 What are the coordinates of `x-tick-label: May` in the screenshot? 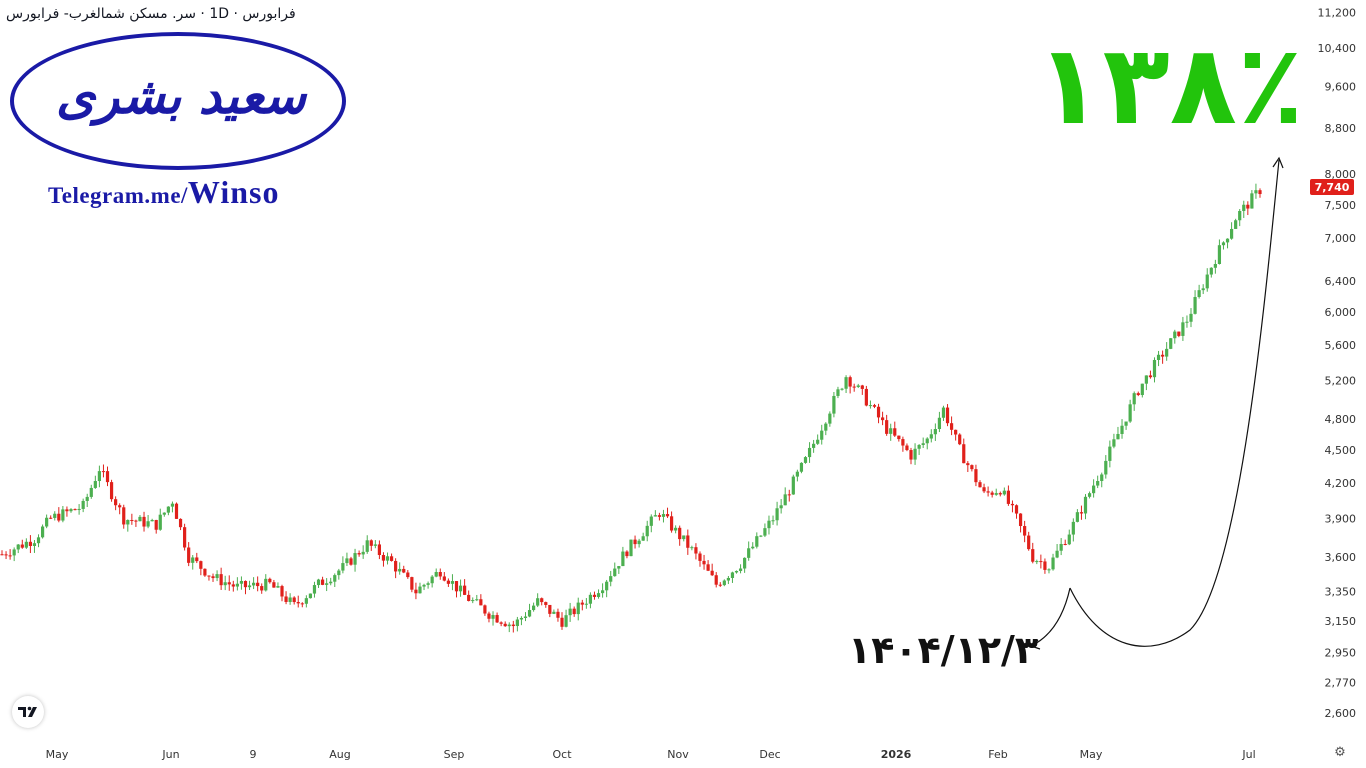 It's located at (1091, 754).